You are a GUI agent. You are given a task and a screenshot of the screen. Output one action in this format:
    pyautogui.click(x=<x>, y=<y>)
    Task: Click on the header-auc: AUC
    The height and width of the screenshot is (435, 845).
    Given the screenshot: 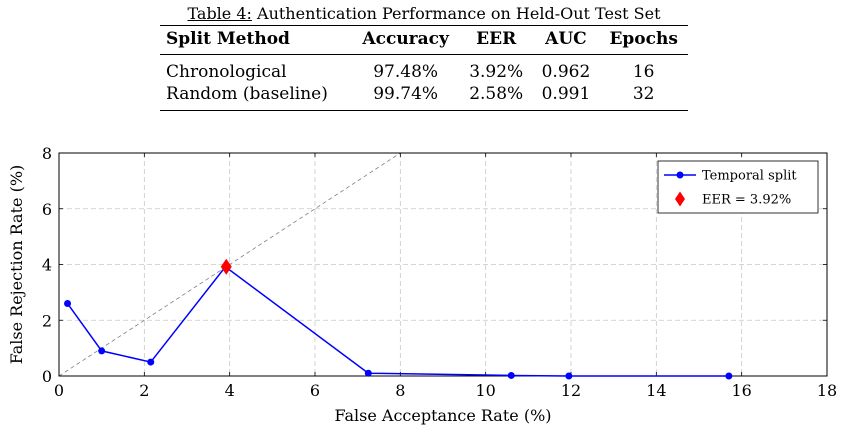 What is the action you would take?
    pyautogui.click(x=566, y=39)
    